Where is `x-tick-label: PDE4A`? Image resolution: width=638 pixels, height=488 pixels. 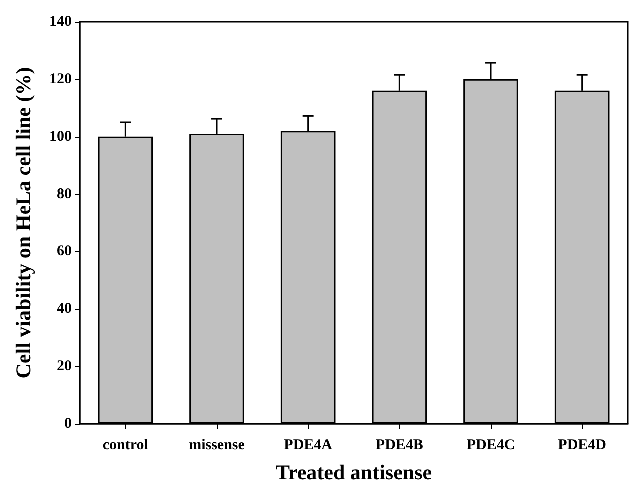 x-tick-label: PDE4A is located at coordinates (308, 446).